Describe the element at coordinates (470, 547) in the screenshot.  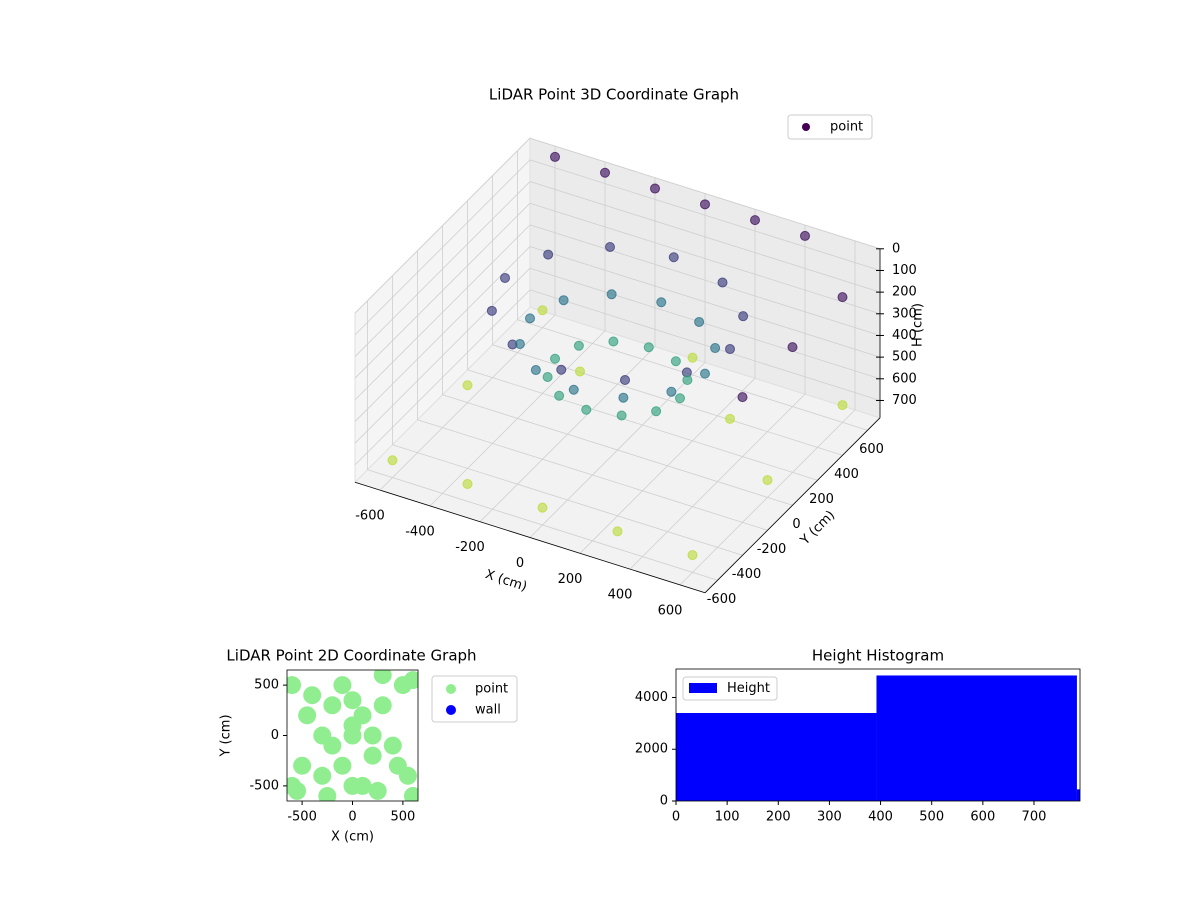
I see `x-tick-label: -200` at that location.